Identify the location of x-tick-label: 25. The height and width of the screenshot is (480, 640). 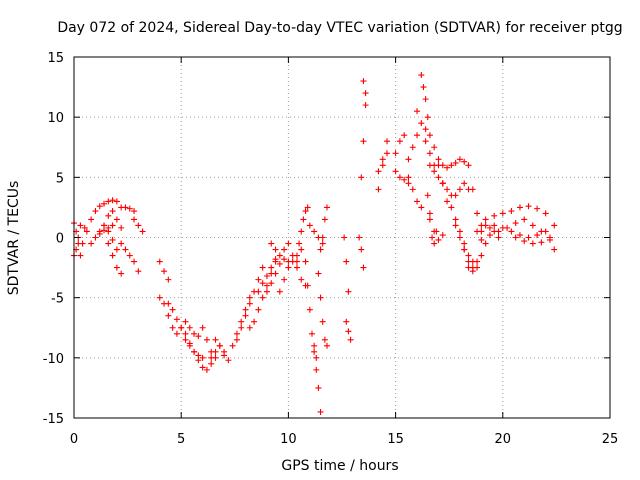
(610, 439).